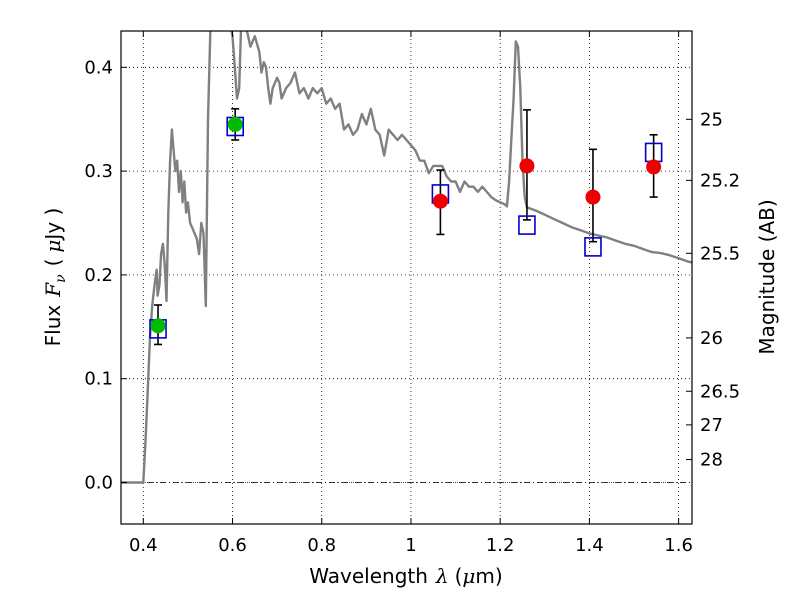 The image size is (800, 600). Describe the element at coordinates (720, 253) in the screenshot. I see `y2-tick-label: 25.5` at that location.